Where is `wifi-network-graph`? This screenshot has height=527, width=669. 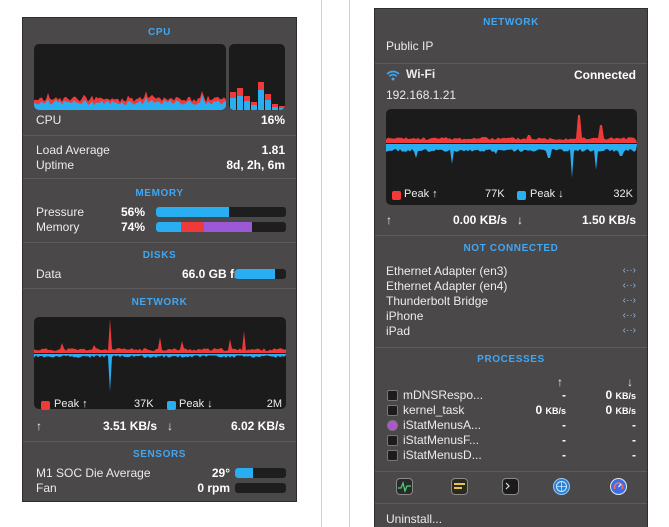
wifi-network-graph is located at coordinates (511, 157).